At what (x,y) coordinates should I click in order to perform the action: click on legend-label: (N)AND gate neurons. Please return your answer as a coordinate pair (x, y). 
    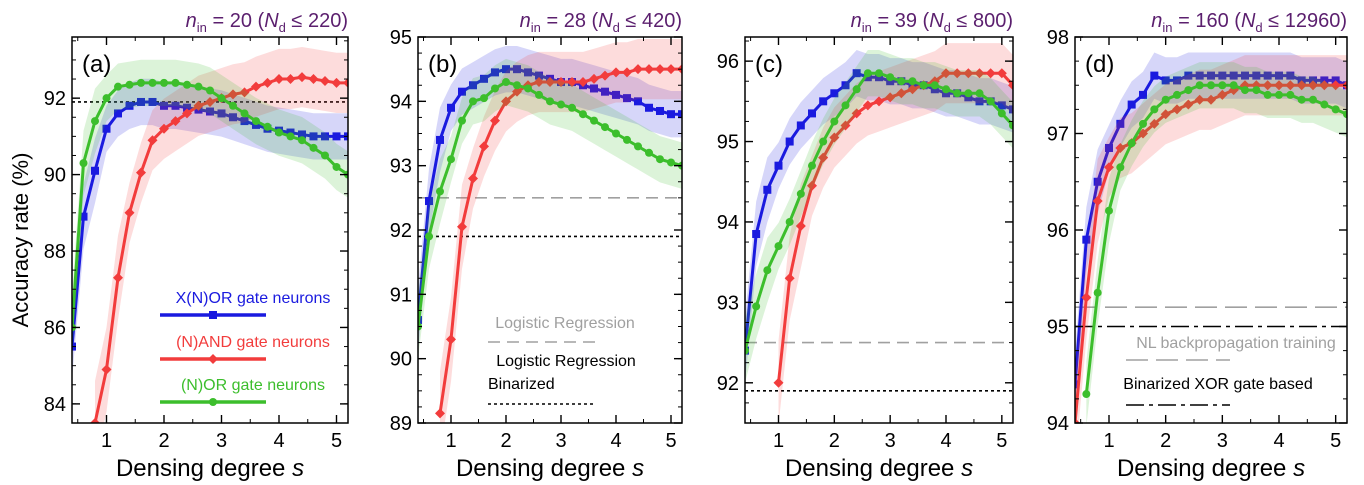
    Looking at the image, I should click on (253, 342).